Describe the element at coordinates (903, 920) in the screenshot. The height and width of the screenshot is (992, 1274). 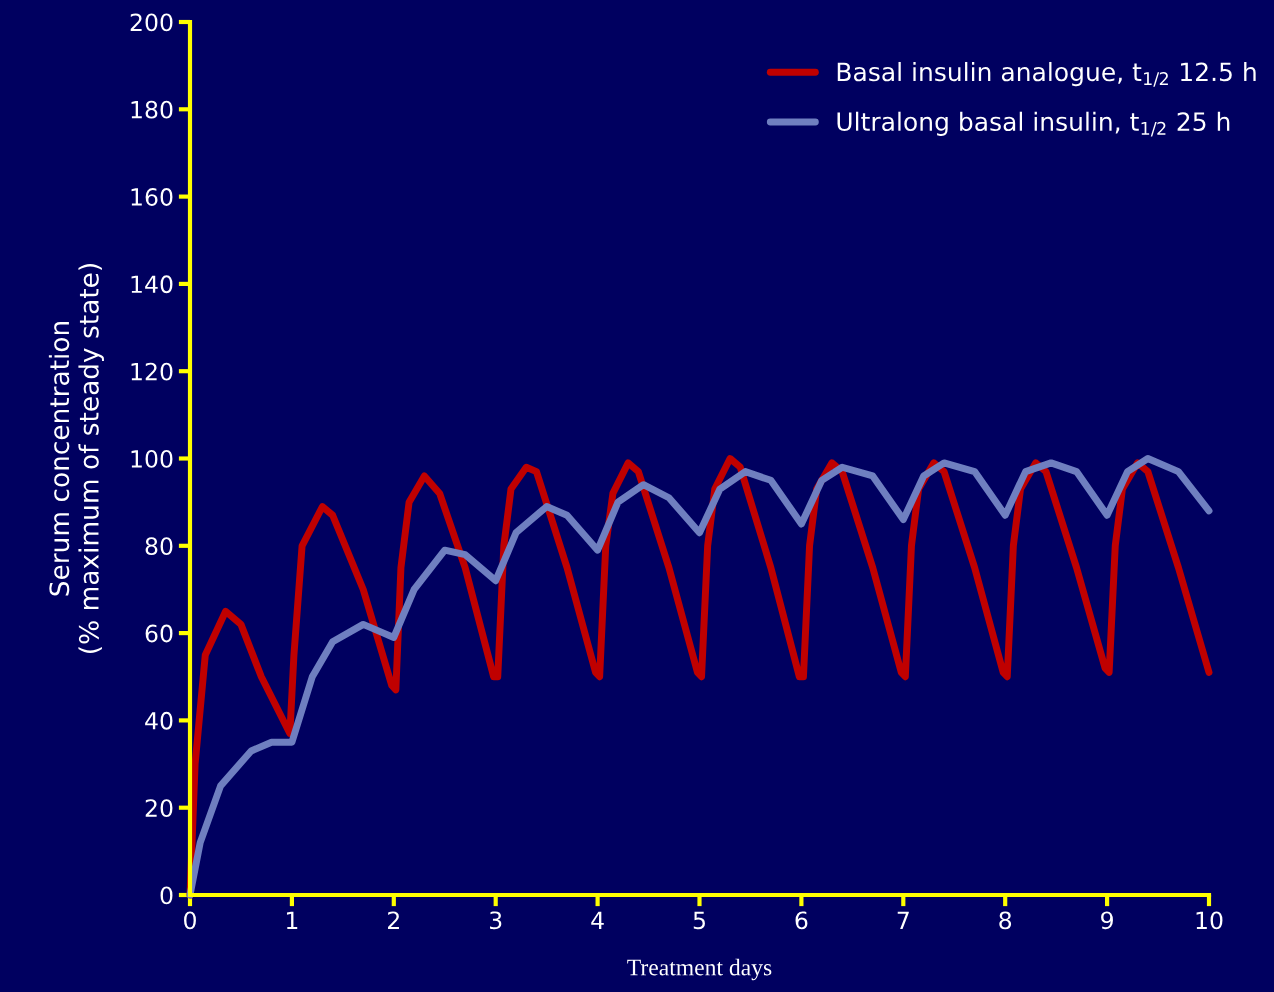
I see `x-tick-label: 7` at that location.